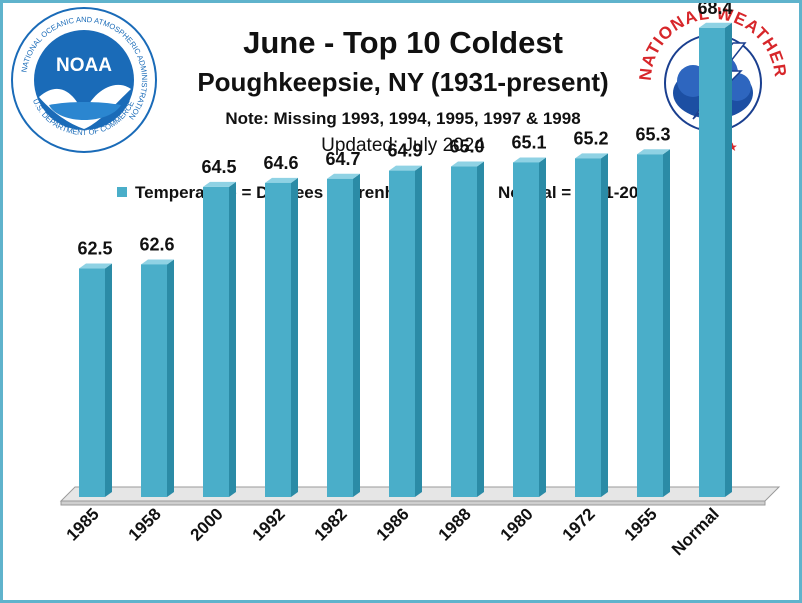 Image resolution: width=802 pixels, height=603 pixels. I want to click on x-tick-label: 1958, so click(145, 524).